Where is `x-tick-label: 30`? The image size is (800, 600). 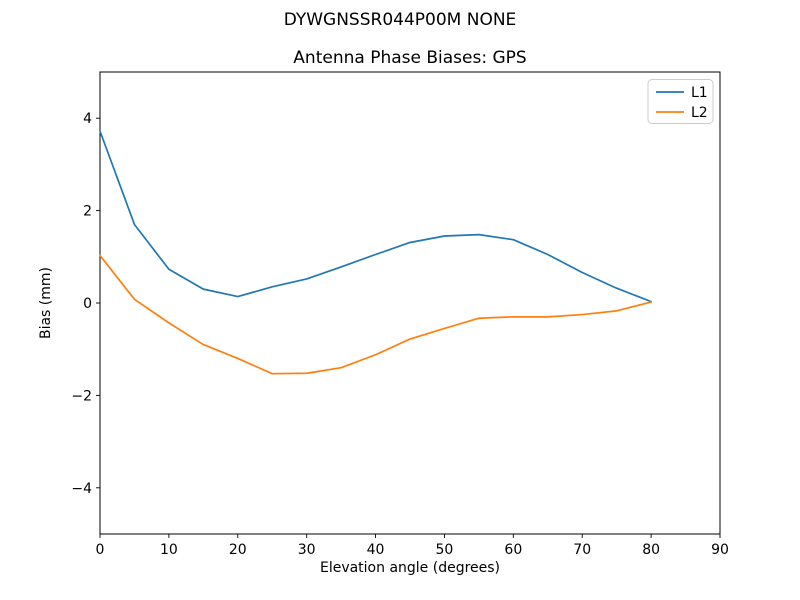
x-tick-label: 30 is located at coordinates (307, 550).